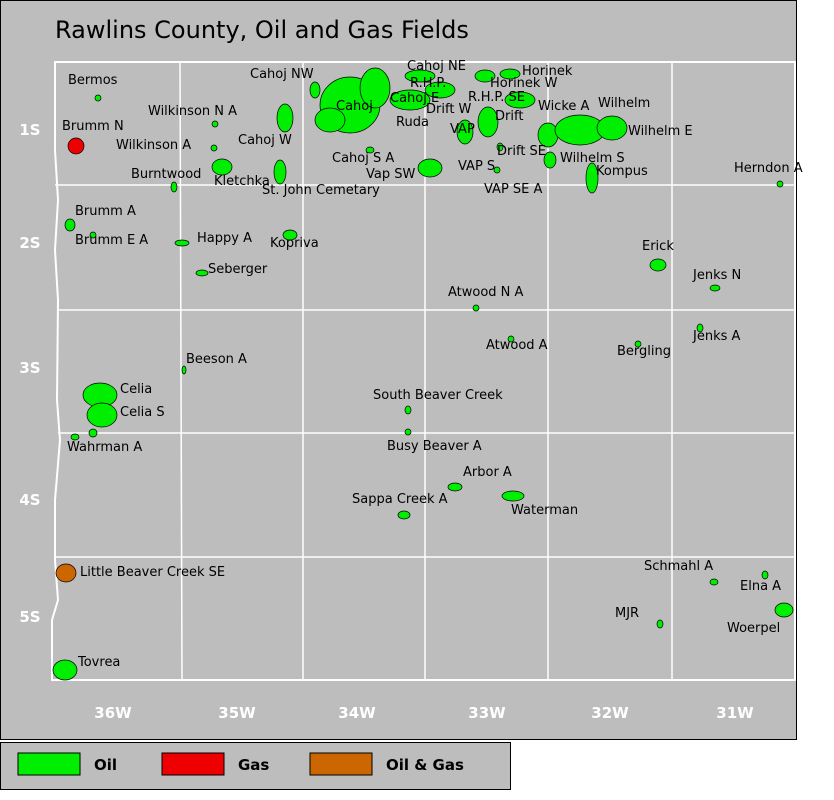 The image size is (834, 800). I want to click on field-label: Horinek, so click(547, 71).